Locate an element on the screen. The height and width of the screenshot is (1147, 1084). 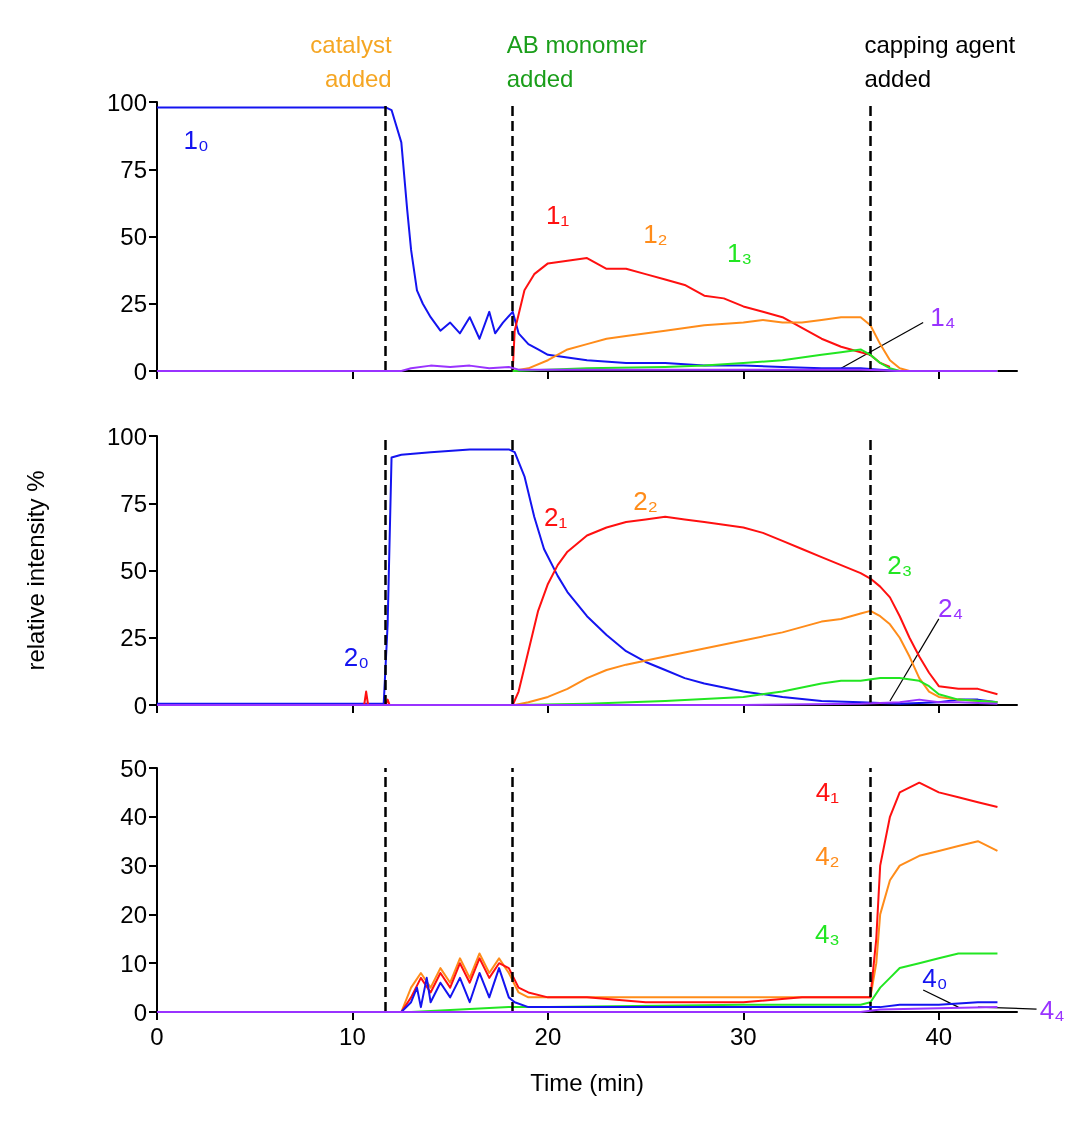
text: 2₃ is located at coordinates (900, 565).